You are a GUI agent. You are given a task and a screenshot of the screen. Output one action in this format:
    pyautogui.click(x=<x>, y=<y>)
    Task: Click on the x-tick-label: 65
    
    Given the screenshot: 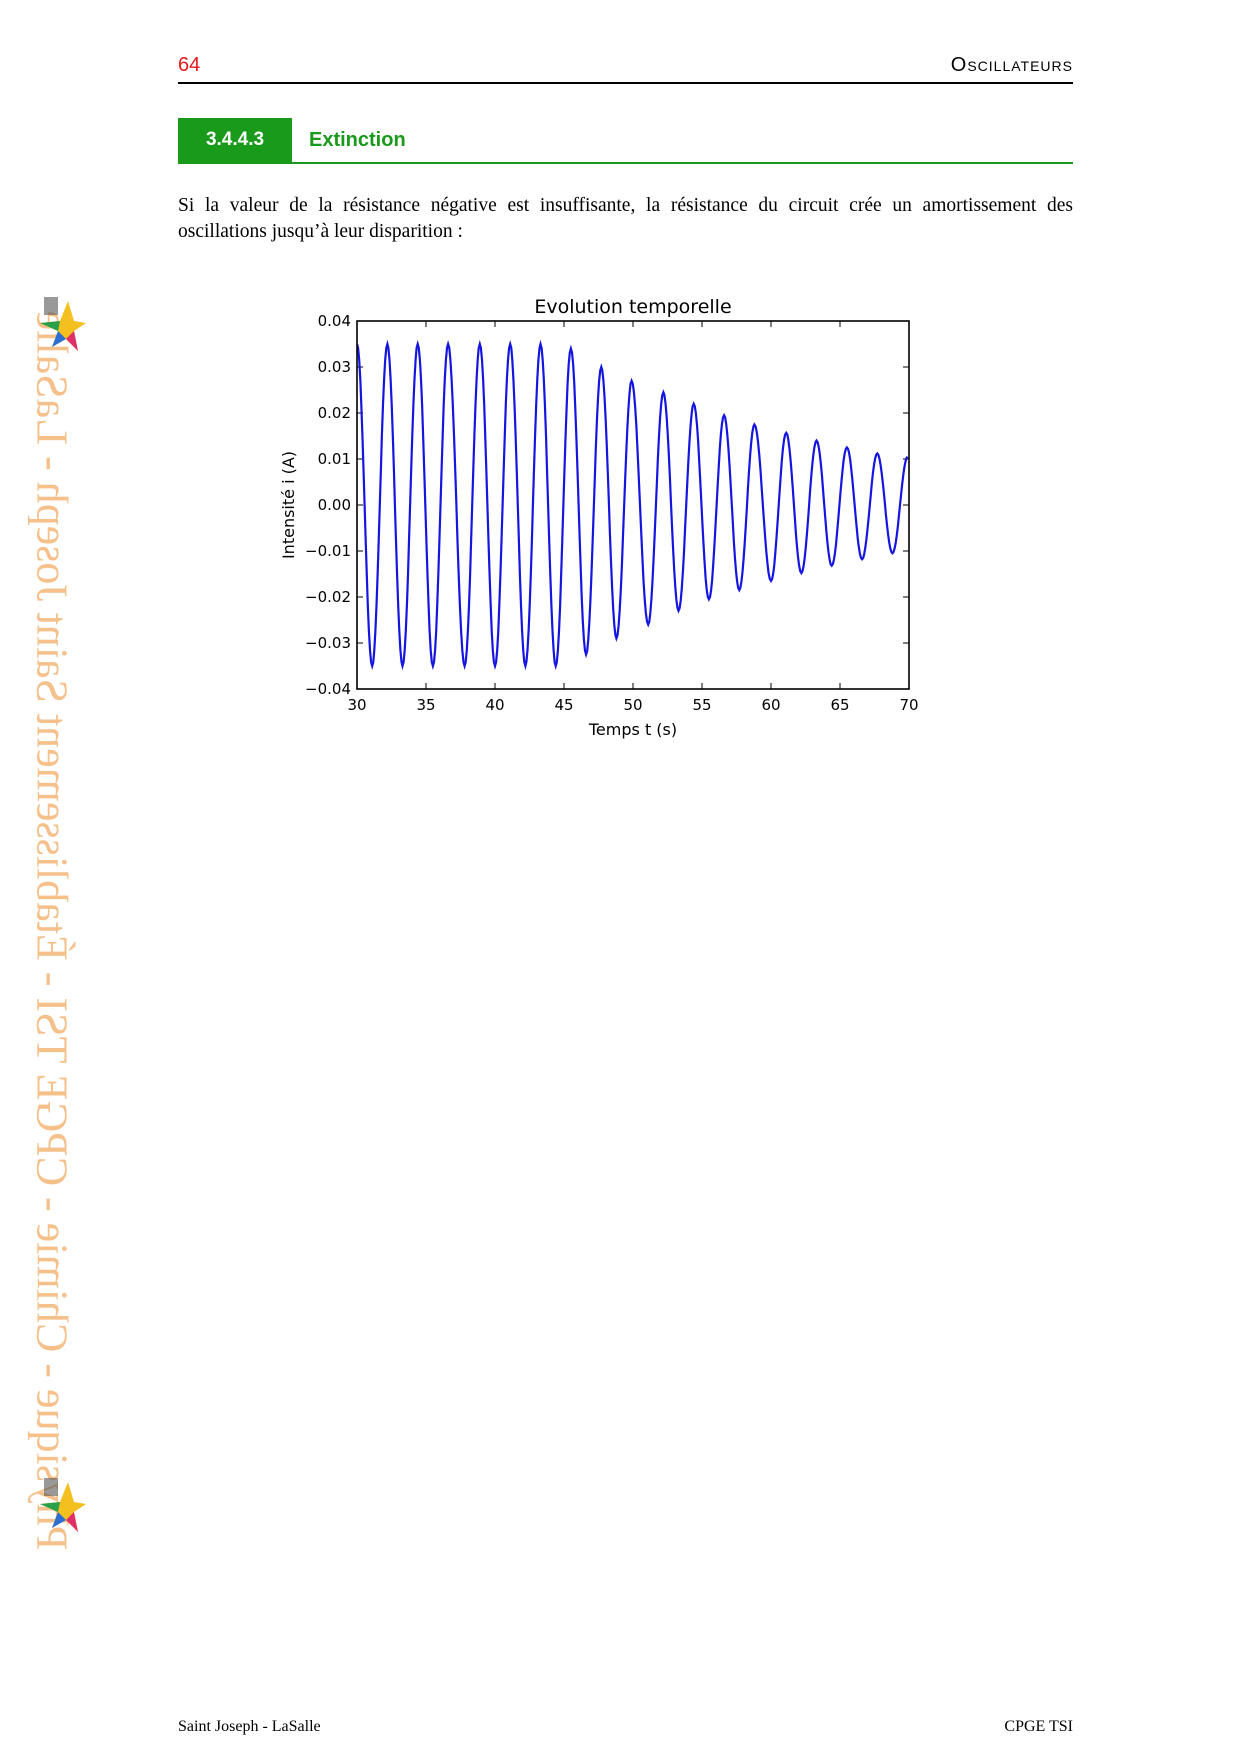 What is the action you would take?
    pyautogui.click(x=839, y=705)
    